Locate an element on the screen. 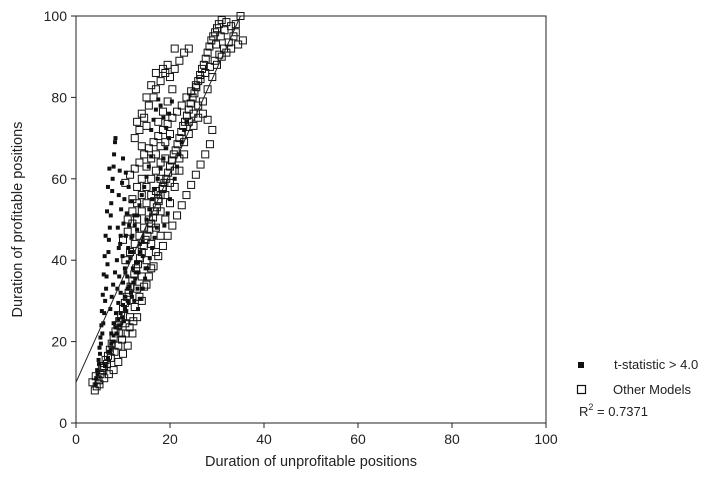 Image resolution: width=716 pixels, height=499 pixels. y-axis-label: Duration of profitable positions is located at coordinates (18, 220).